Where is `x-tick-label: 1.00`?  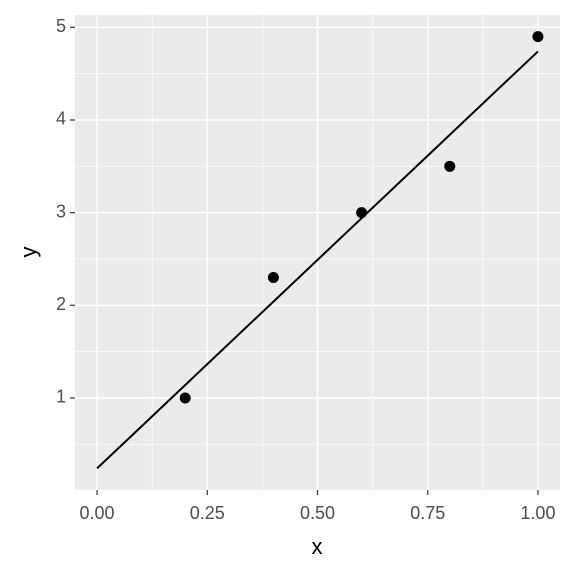 x-tick-label: 1.00 is located at coordinates (537, 513).